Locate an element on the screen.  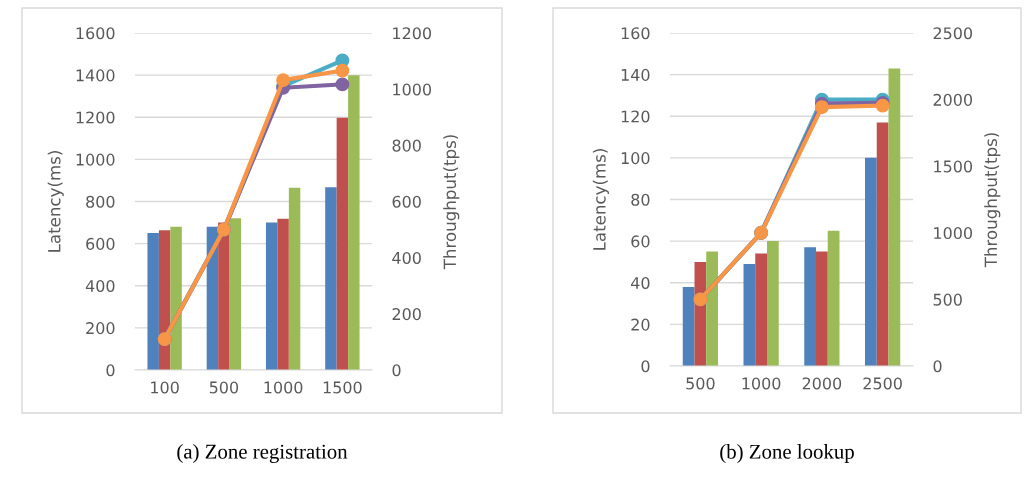
y2-tick-label: 500 is located at coordinates (947, 299).